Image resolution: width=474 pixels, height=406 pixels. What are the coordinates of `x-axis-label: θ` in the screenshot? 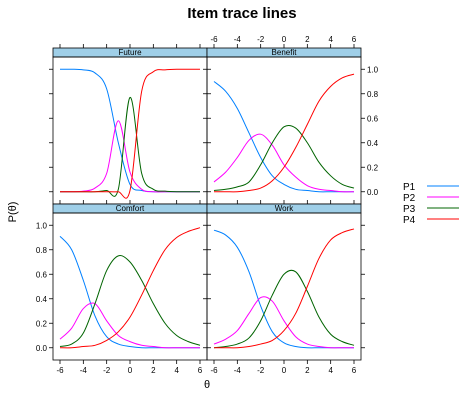 It's located at (207, 385).